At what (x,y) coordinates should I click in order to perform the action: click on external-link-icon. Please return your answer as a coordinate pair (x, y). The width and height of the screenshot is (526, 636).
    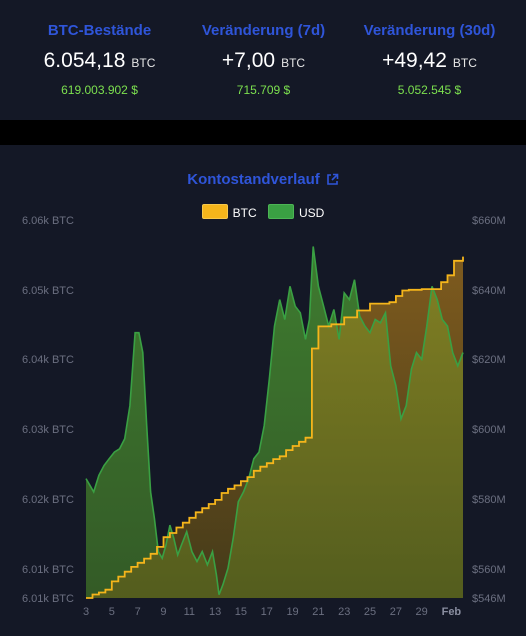
    Looking at the image, I should click on (332, 181).